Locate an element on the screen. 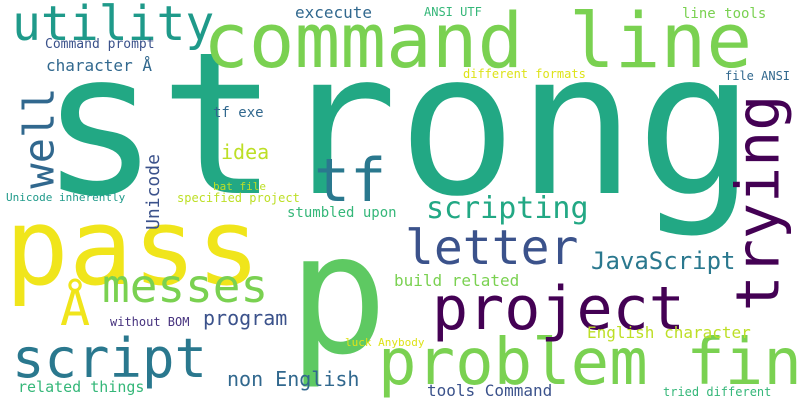 The image size is (800, 400). word-unicode-vertical: Unicode is located at coordinates (153, 192).